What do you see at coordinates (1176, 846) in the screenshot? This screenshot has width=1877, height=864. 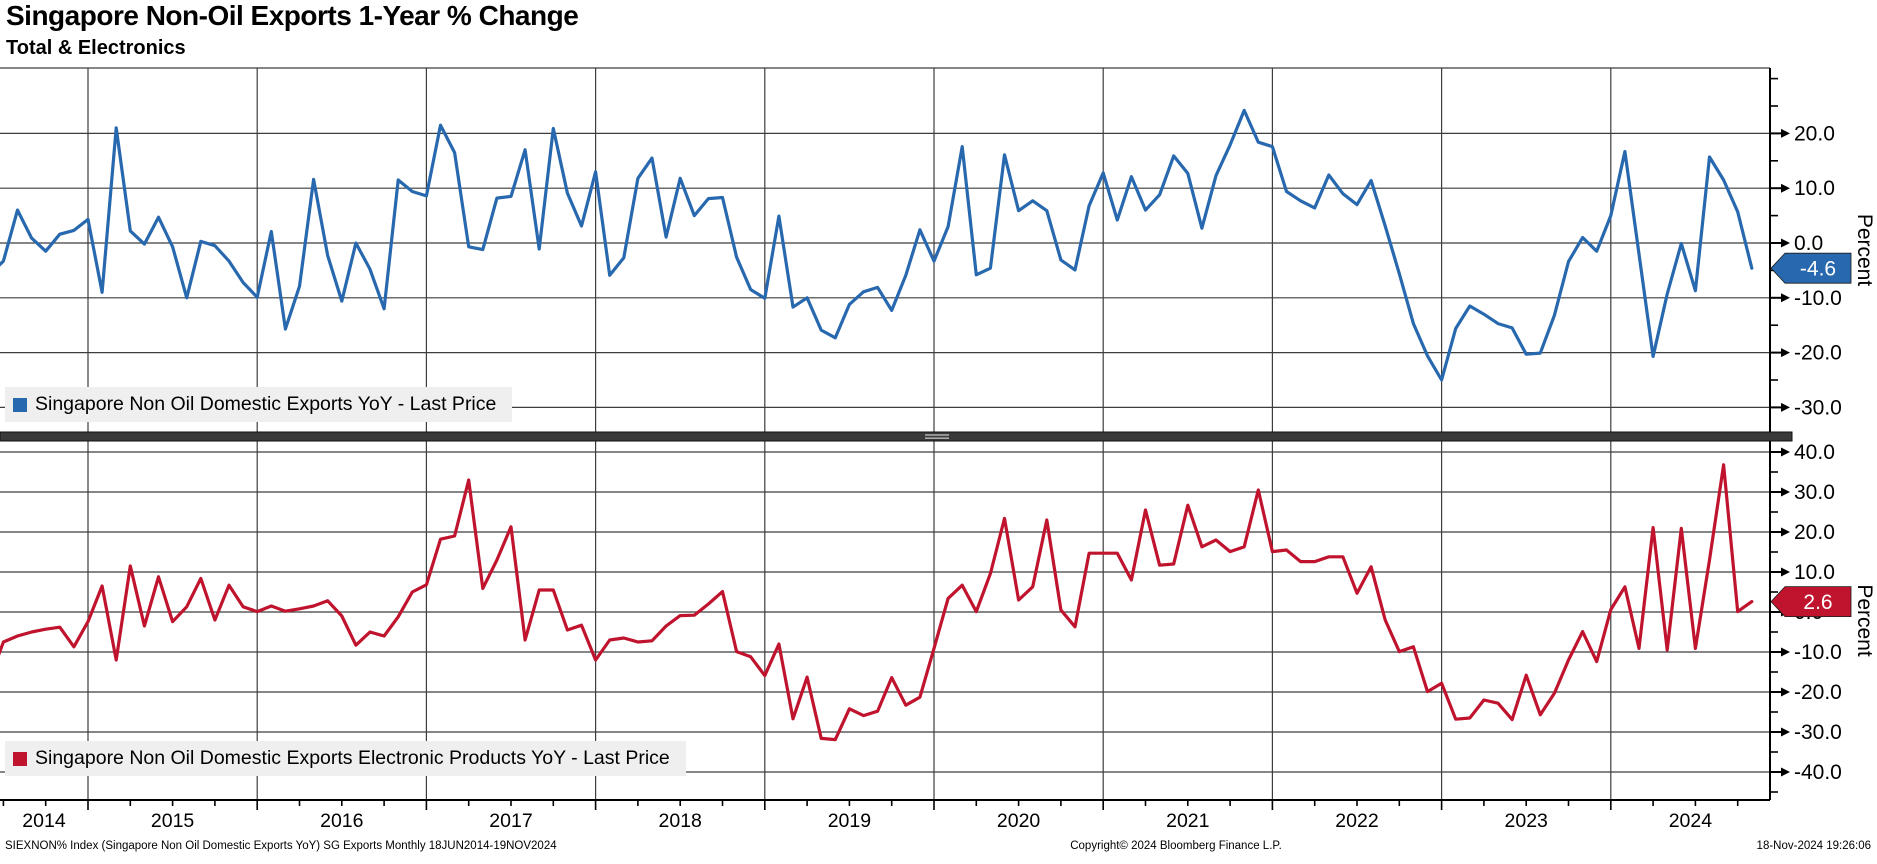 I see `copyright-notice: Copyright© 2024 Bloomberg Finance L.P.` at bounding box center [1176, 846].